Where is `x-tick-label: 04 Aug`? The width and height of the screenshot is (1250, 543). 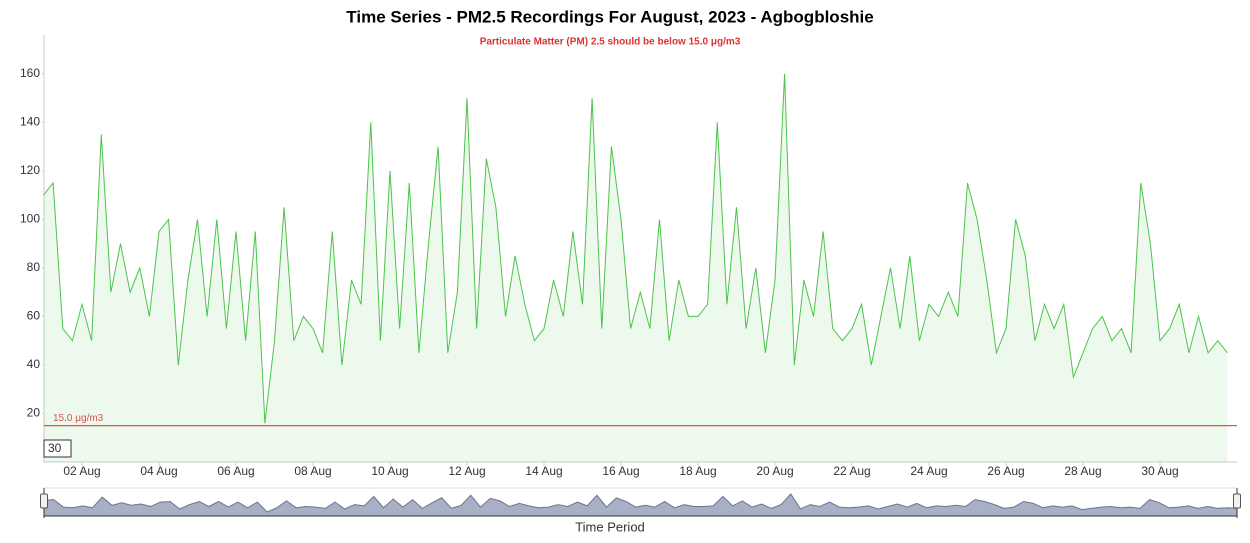
x-tick-label: 04 Aug is located at coordinates (158, 471).